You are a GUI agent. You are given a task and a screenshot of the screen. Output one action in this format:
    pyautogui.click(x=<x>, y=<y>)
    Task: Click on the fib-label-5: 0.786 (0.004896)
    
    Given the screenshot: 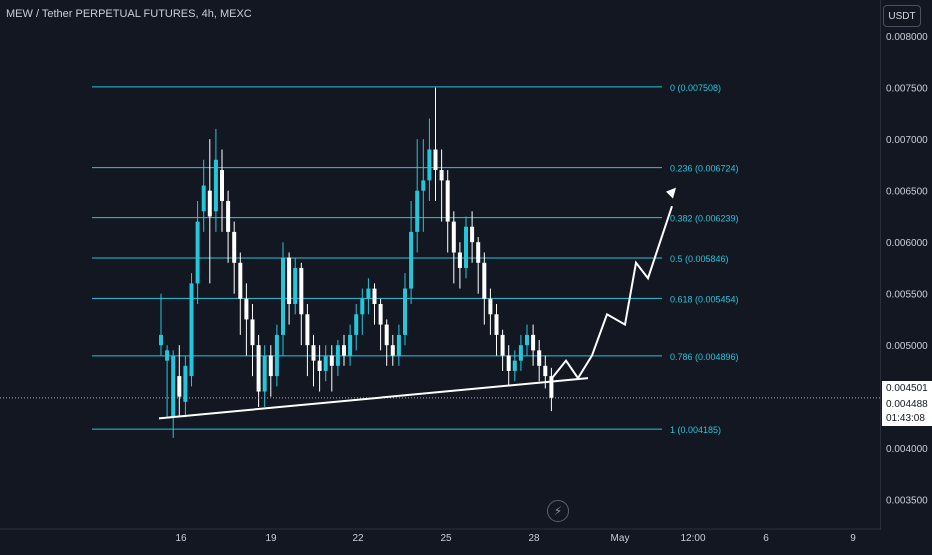 What is the action you would take?
    pyautogui.click(x=704, y=357)
    